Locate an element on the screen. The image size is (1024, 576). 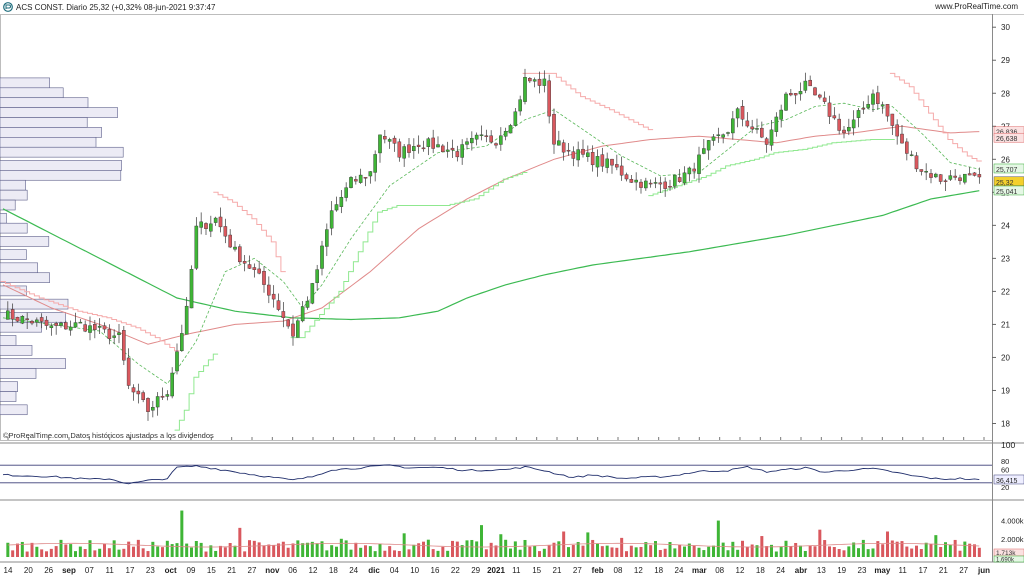
parabolic-sar-line is located at coordinates (935, 117).